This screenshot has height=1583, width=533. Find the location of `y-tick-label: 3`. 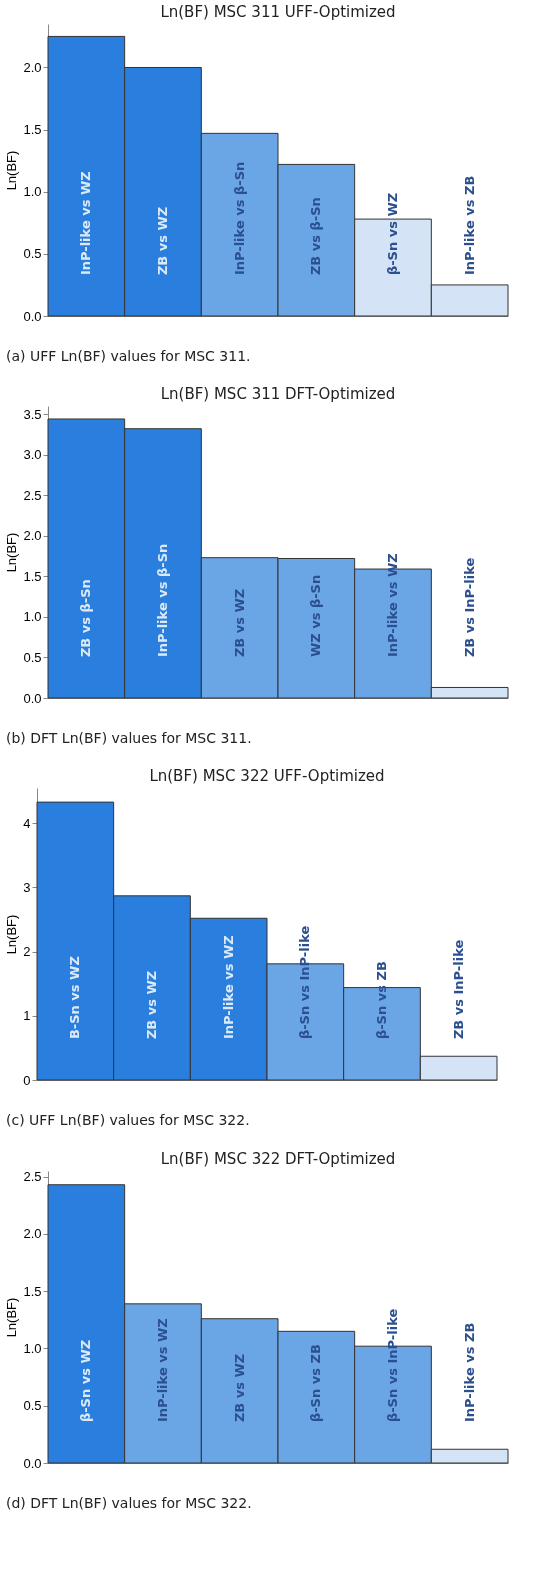

y-tick-label: 3 is located at coordinates (27, 887).